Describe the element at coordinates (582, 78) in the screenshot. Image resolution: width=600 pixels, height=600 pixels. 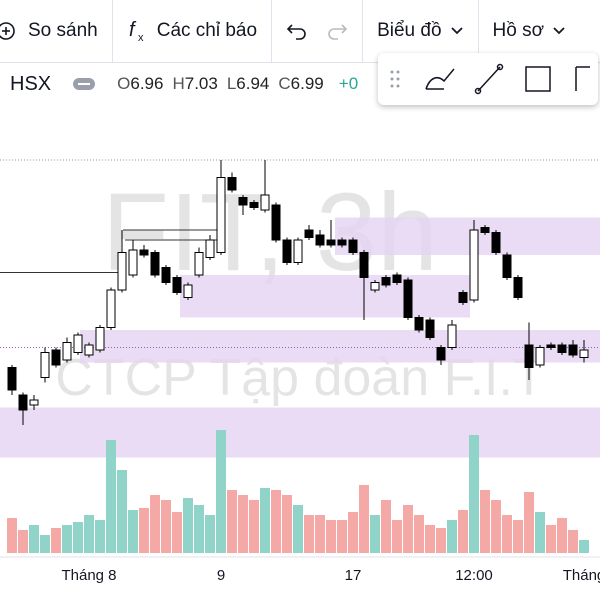
I see `more-tool` at that location.